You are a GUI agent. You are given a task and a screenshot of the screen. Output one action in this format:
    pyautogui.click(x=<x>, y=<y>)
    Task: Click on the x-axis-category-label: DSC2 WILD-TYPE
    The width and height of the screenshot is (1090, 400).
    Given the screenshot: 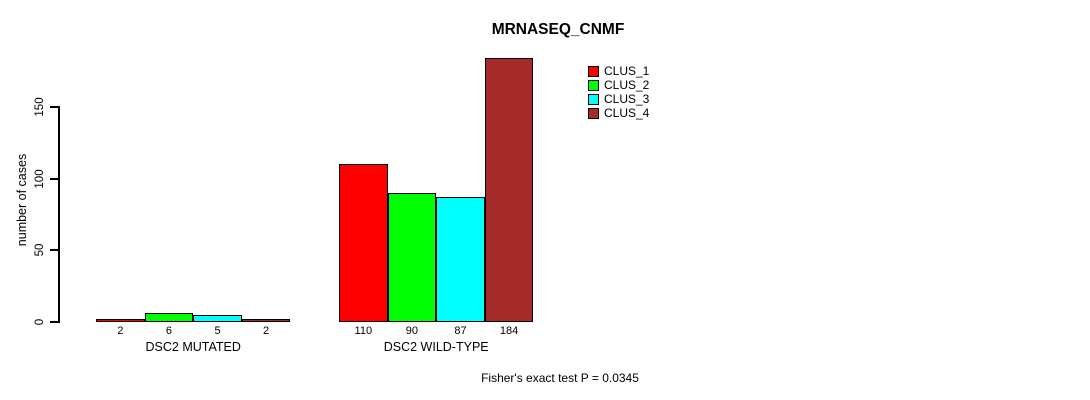 What is the action you would take?
    pyautogui.click(x=436, y=347)
    